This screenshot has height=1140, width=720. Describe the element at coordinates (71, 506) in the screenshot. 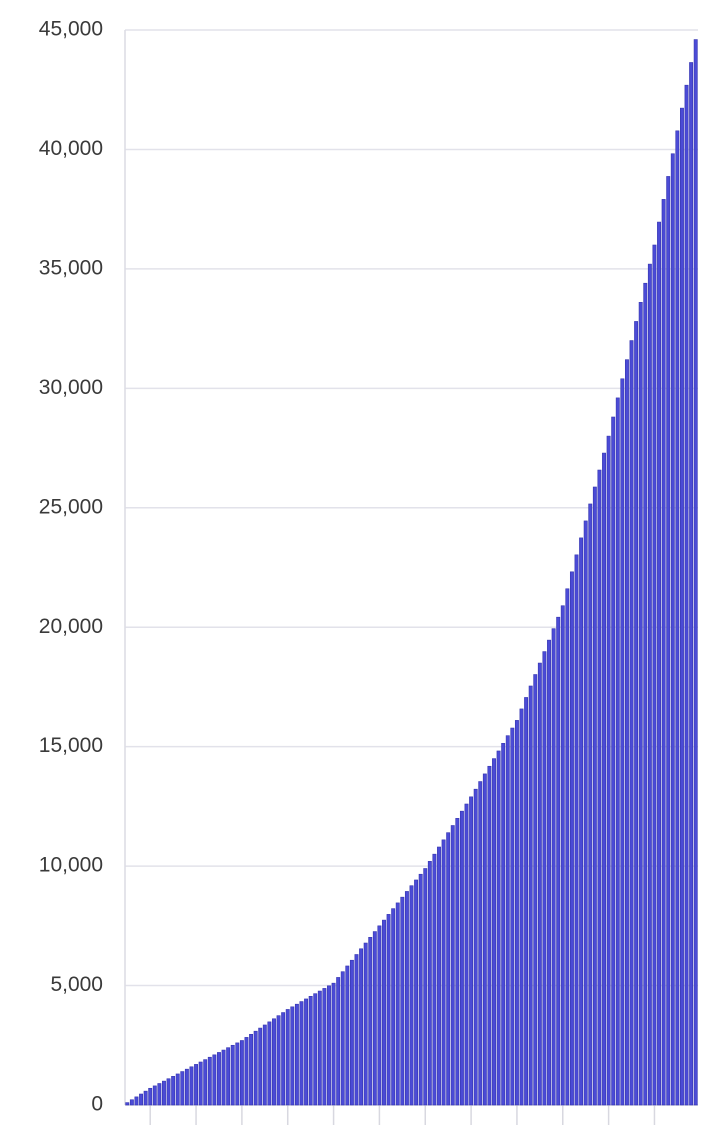

I see `y-tick-label: 25,000` at that location.